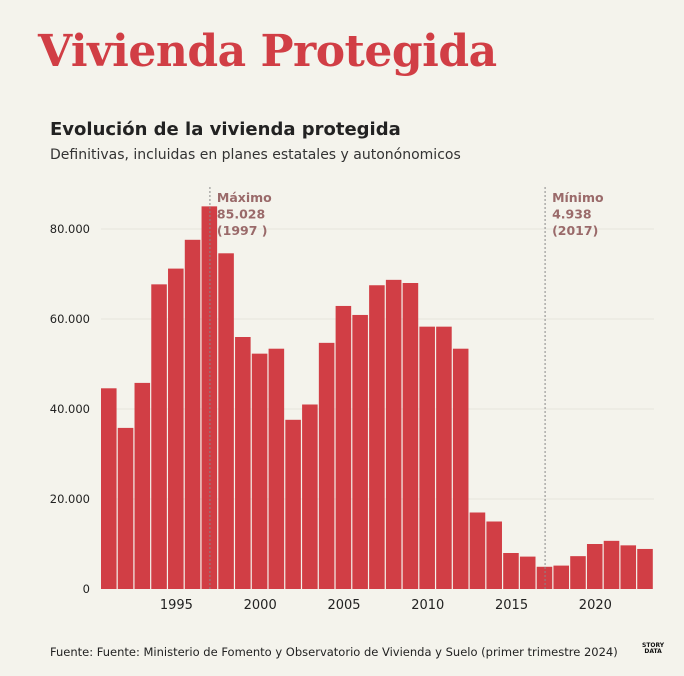 The image size is (684, 676). Describe the element at coordinates (176, 605) in the screenshot. I see `x-tick-label: 1995` at that location.